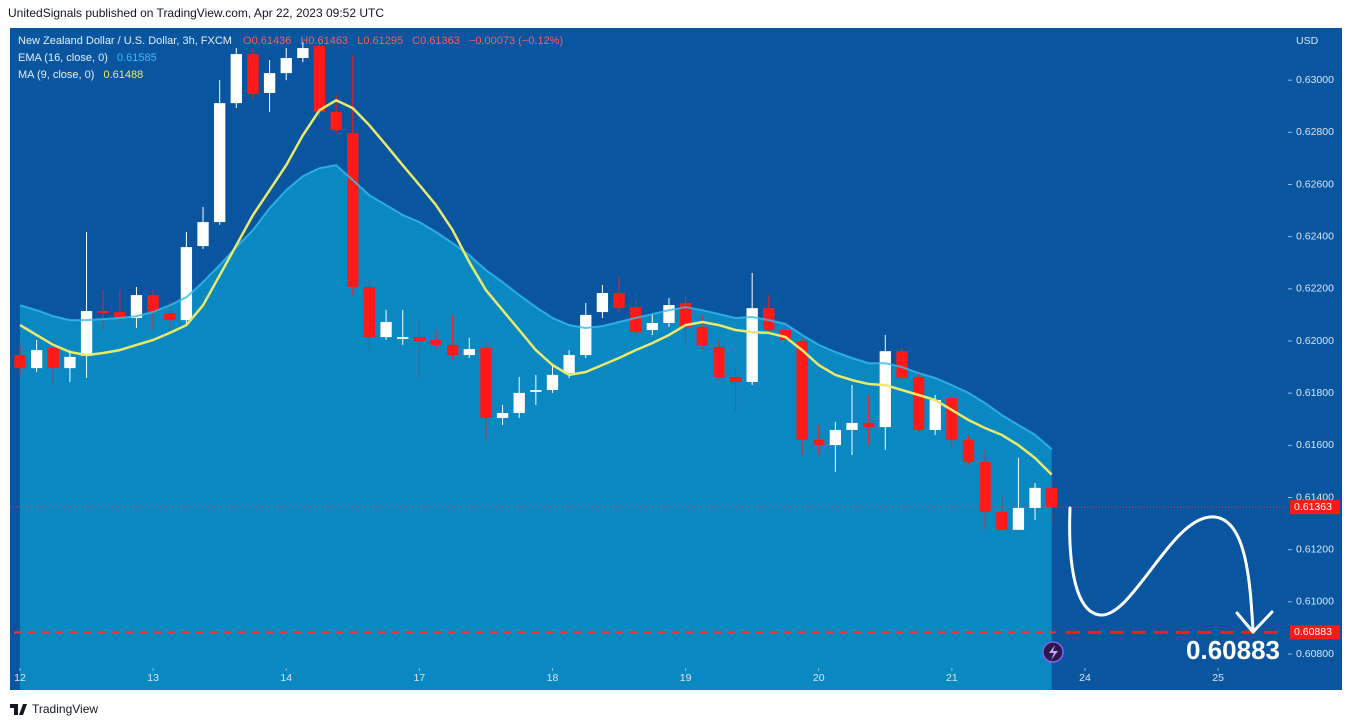 This screenshot has height=727, width=1354. What do you see at coordinates (65, 709) in the screenshot?
I see `logo-text: TradingView` at bounding box center [65, 709].